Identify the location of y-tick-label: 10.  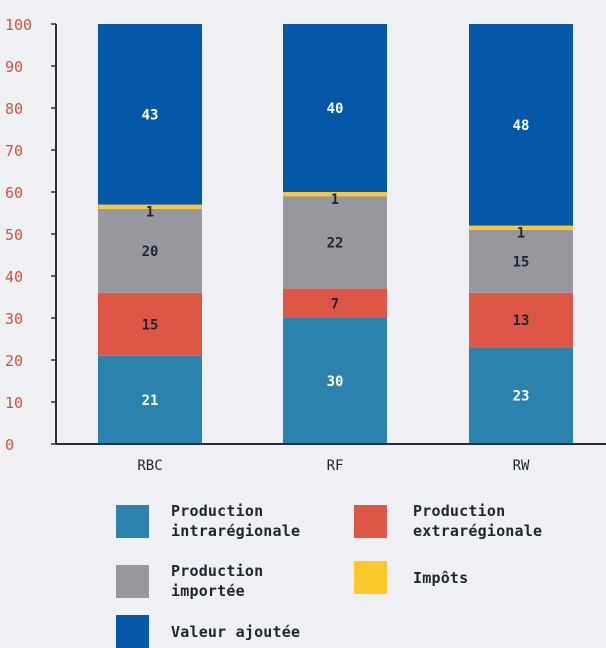
(14, 403).